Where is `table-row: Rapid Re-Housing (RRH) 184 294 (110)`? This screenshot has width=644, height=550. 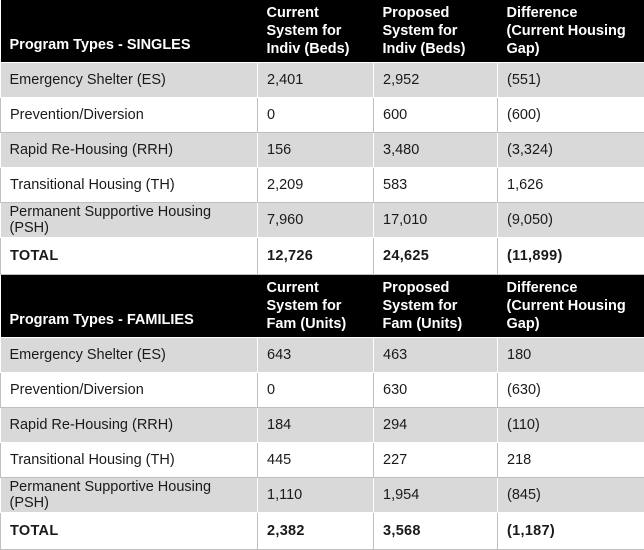
table-row: Rapid Re-Housing (RRH) 184 294 (110) is located at coordinates (322, 425).